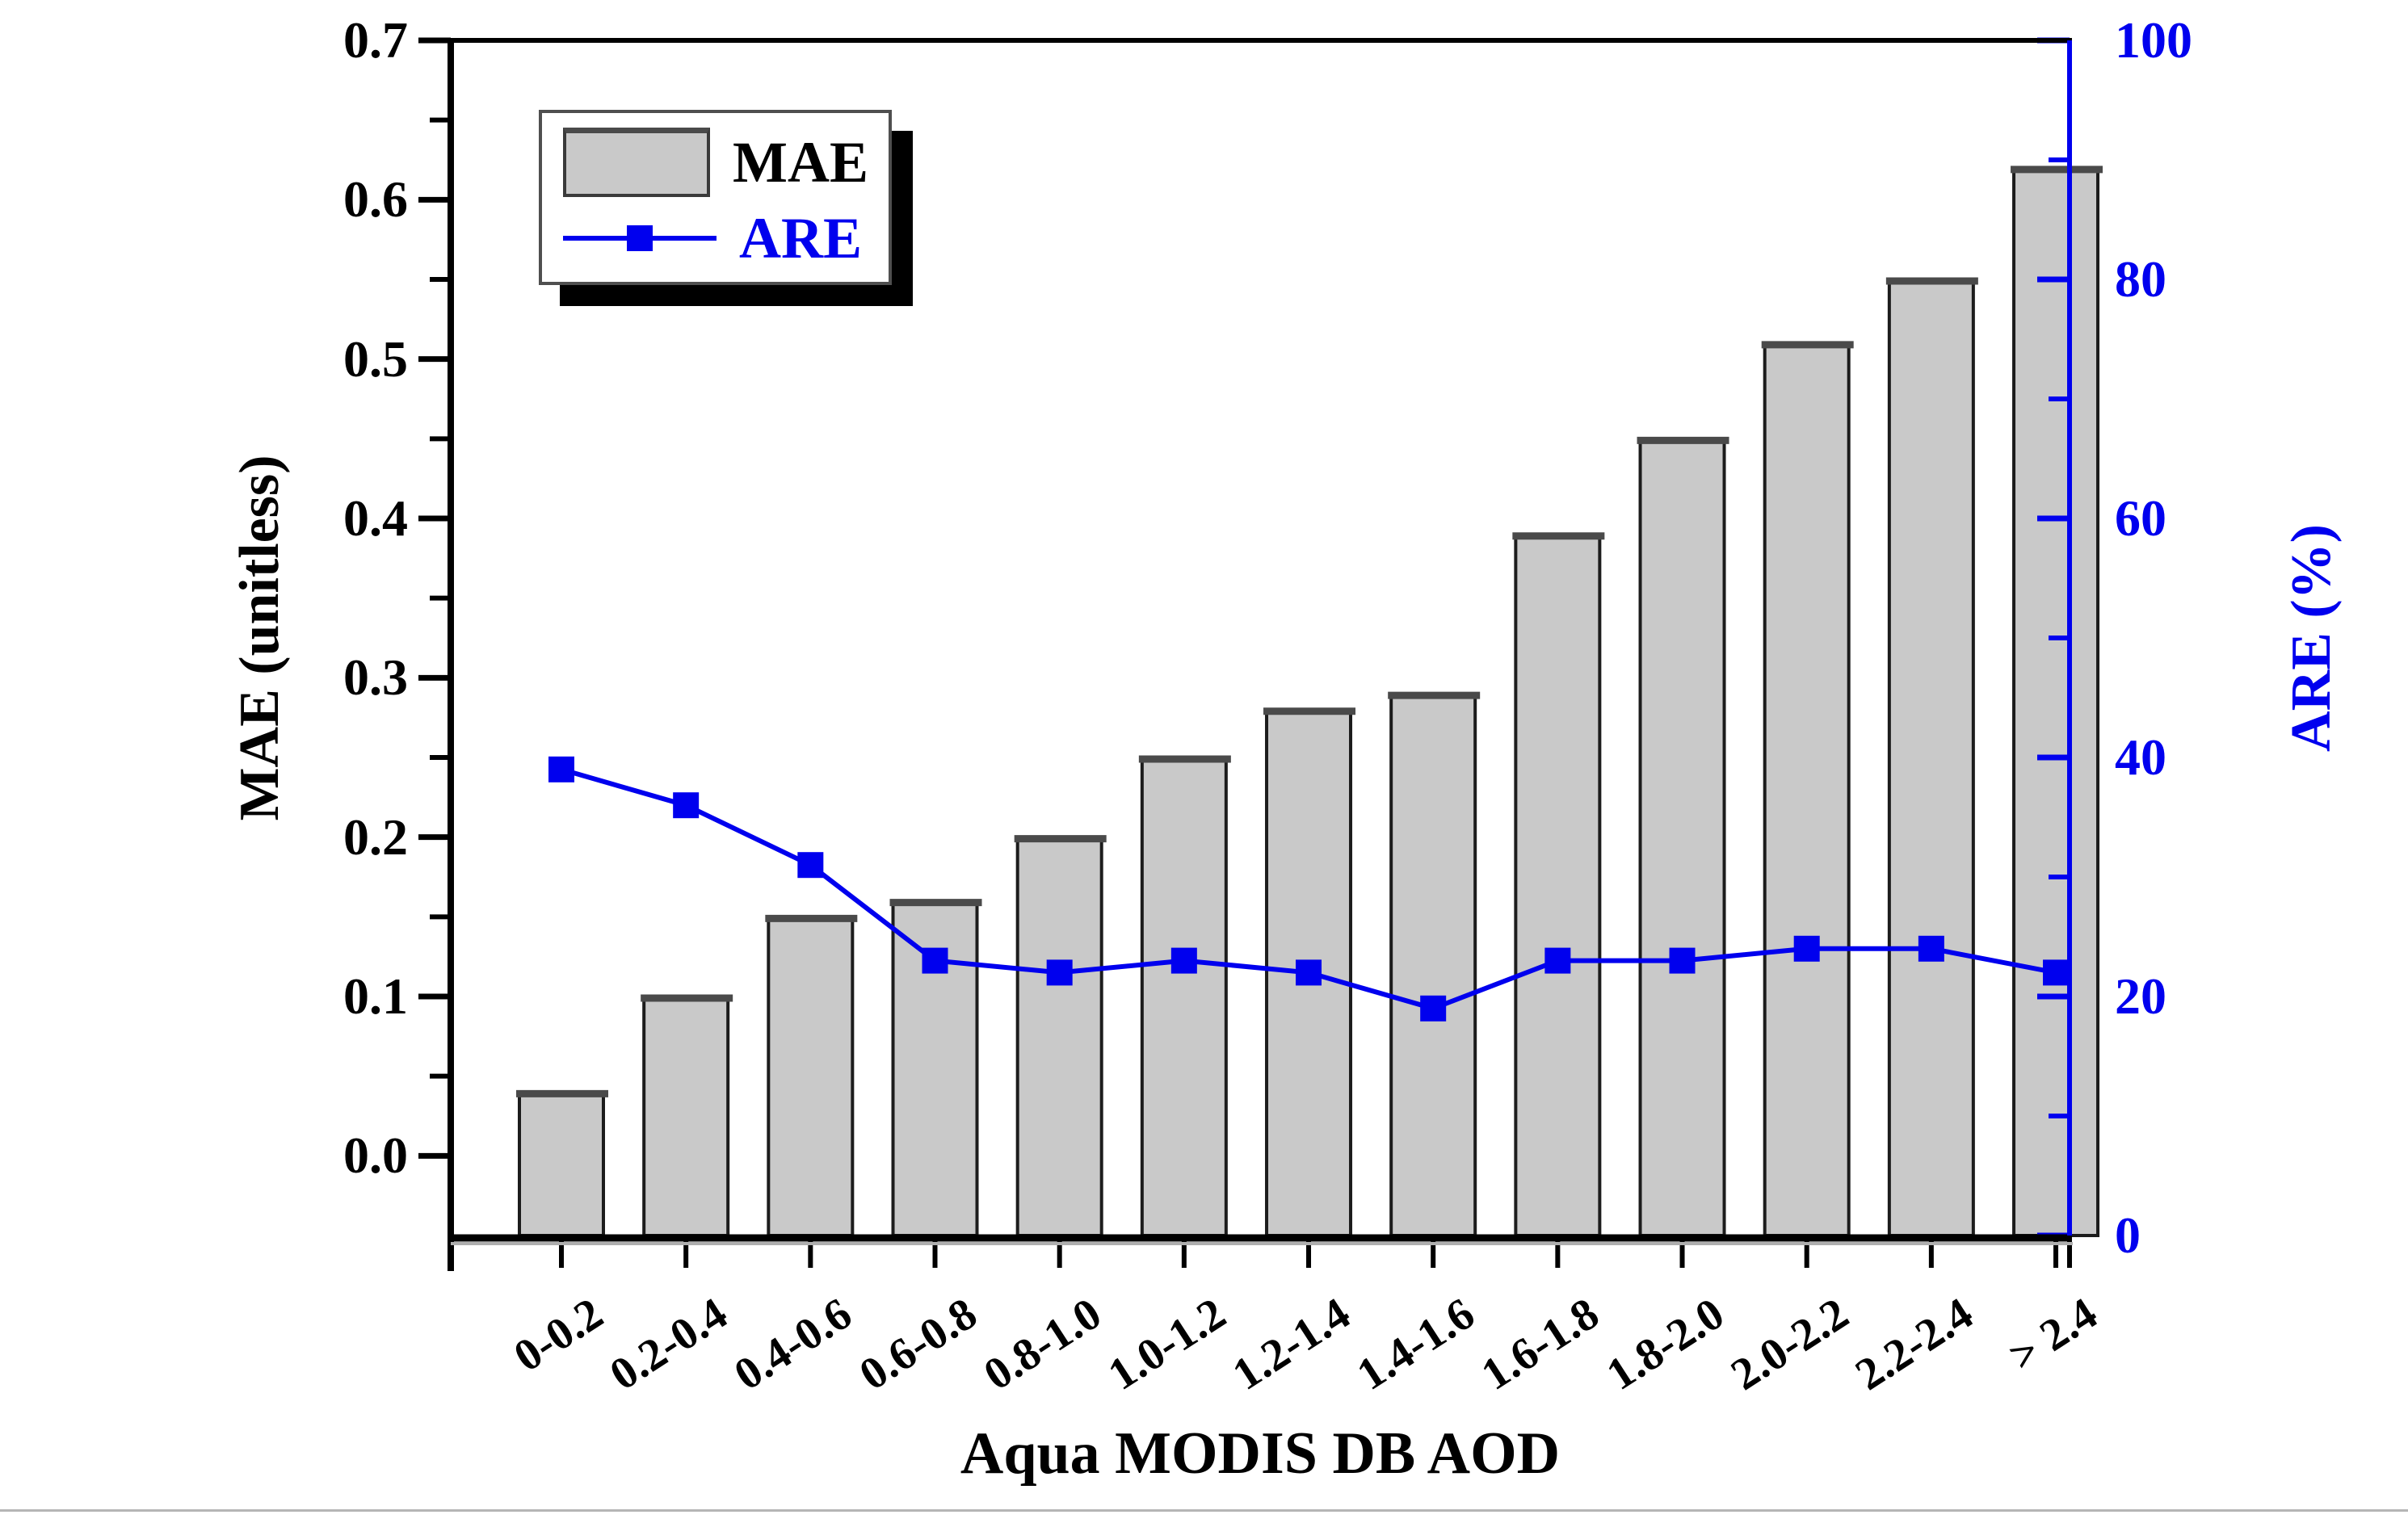  What do you see at coordinates (800, 162) in the screenshot?
I see `legend-label-mae: MAE` at bounding box center [800, 162].